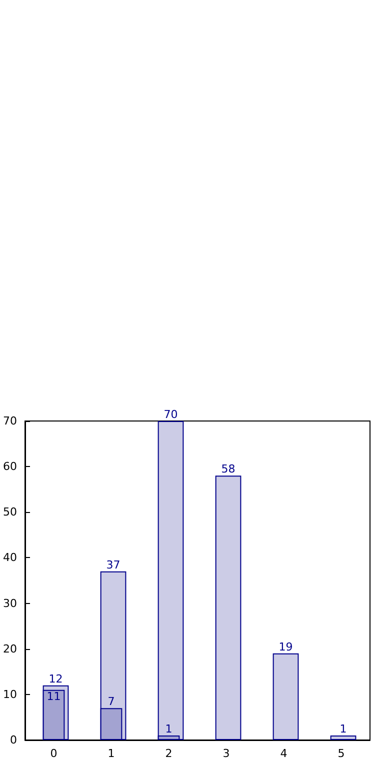 This screenshot has width=390, height=780. Describe the element at coordinates (9, 421) in the screenshot. I see `y-tick-label: 70` at that location.